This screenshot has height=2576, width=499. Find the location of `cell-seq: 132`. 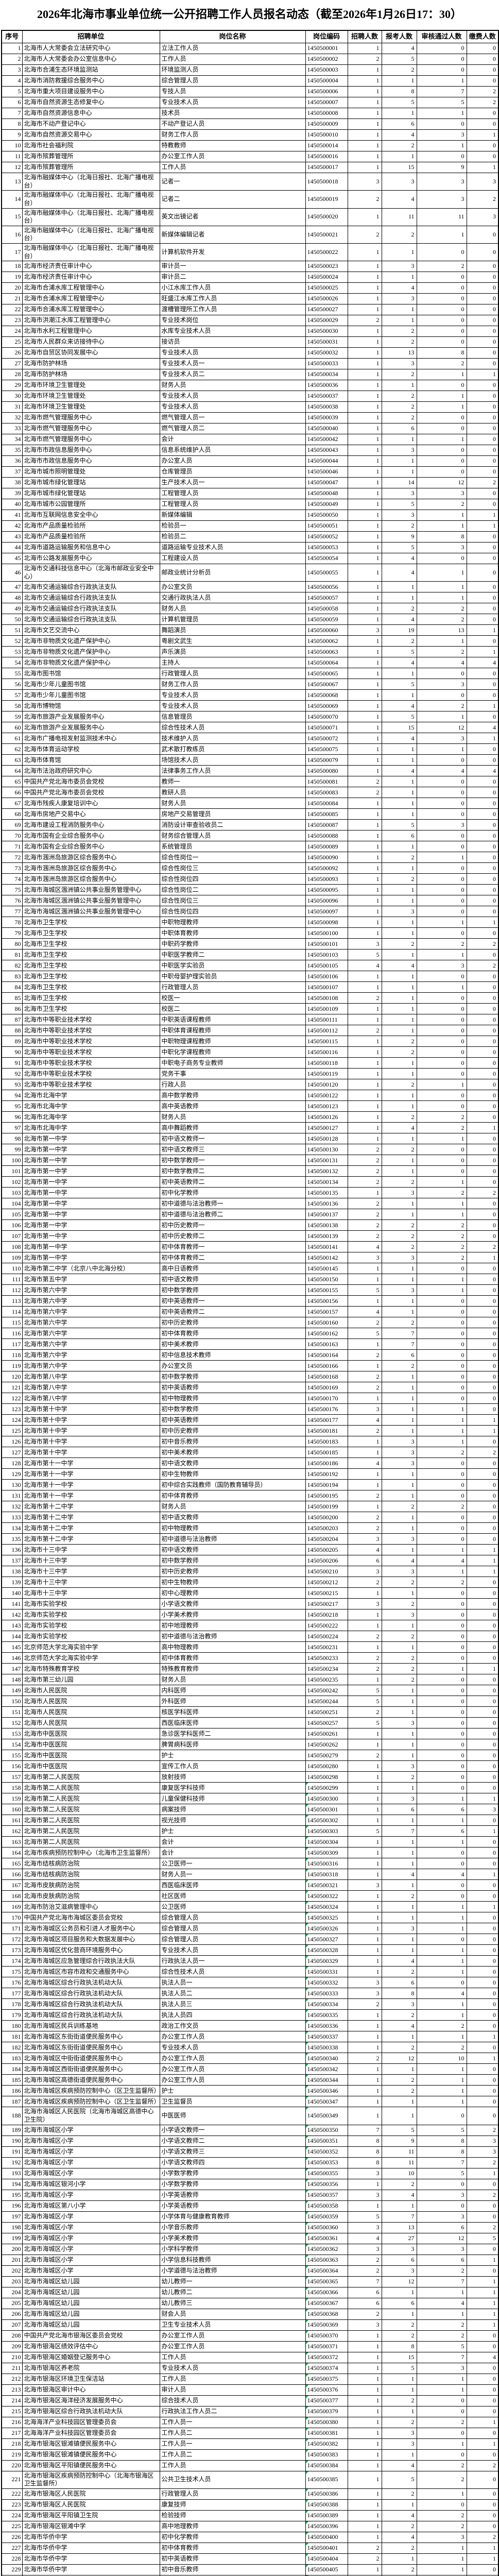

cell-seq: 132 is located at coordinates (12, 1507).